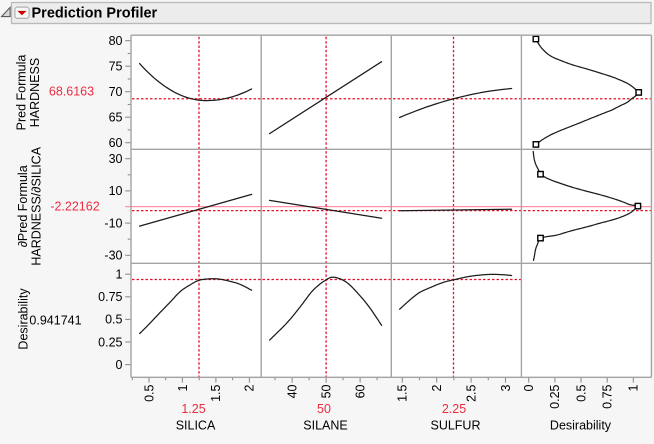 The width and height of the screenshot is (654, 444). I want to click on svg-text: ∂Pred Formula, so click(23, 206).